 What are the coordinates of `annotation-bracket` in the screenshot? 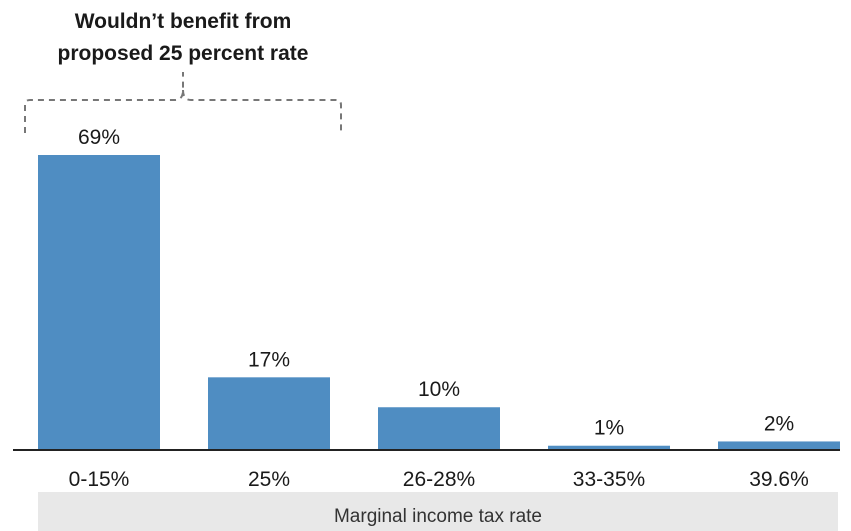 It's located at (183, 102).